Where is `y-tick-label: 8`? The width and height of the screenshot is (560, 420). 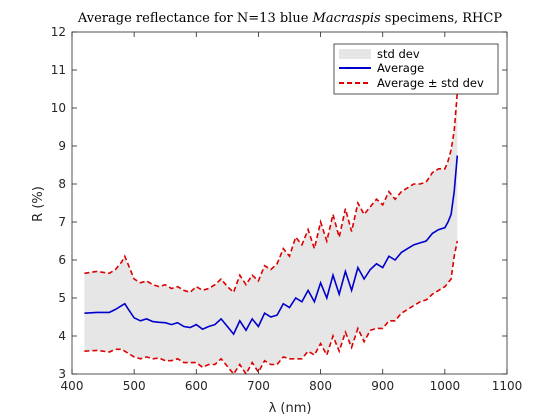 y-tick-label: 8 is located at coordinates (62, 184).